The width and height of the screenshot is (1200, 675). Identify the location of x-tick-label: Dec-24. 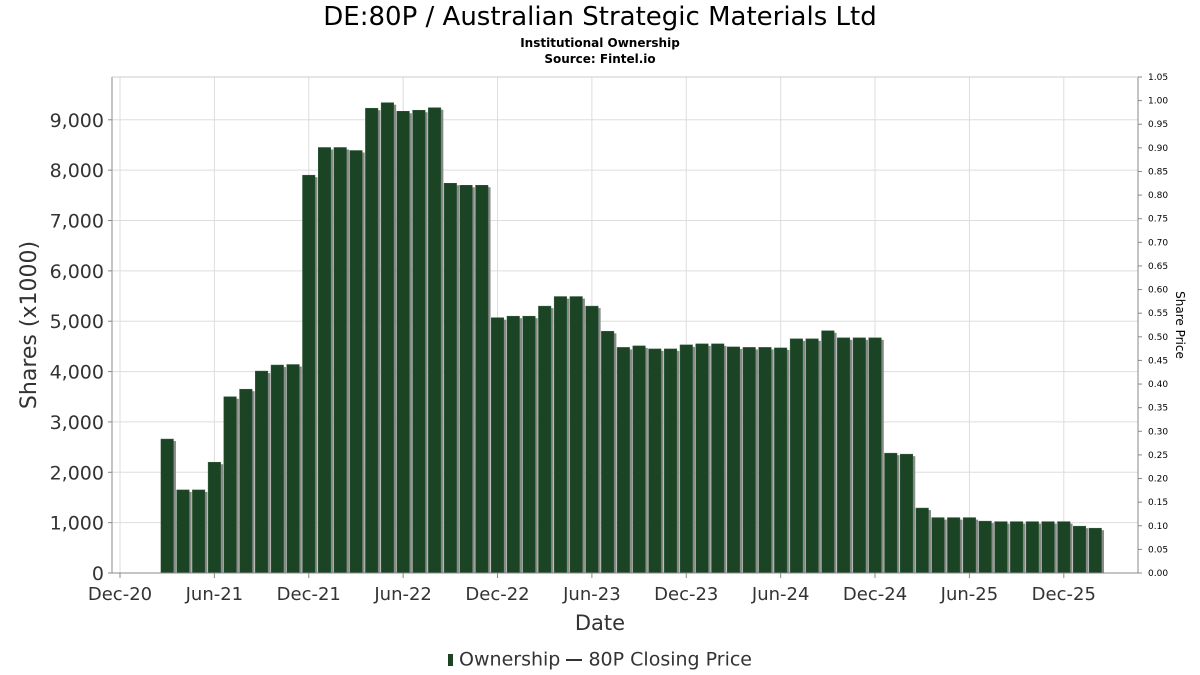
(875, 594).